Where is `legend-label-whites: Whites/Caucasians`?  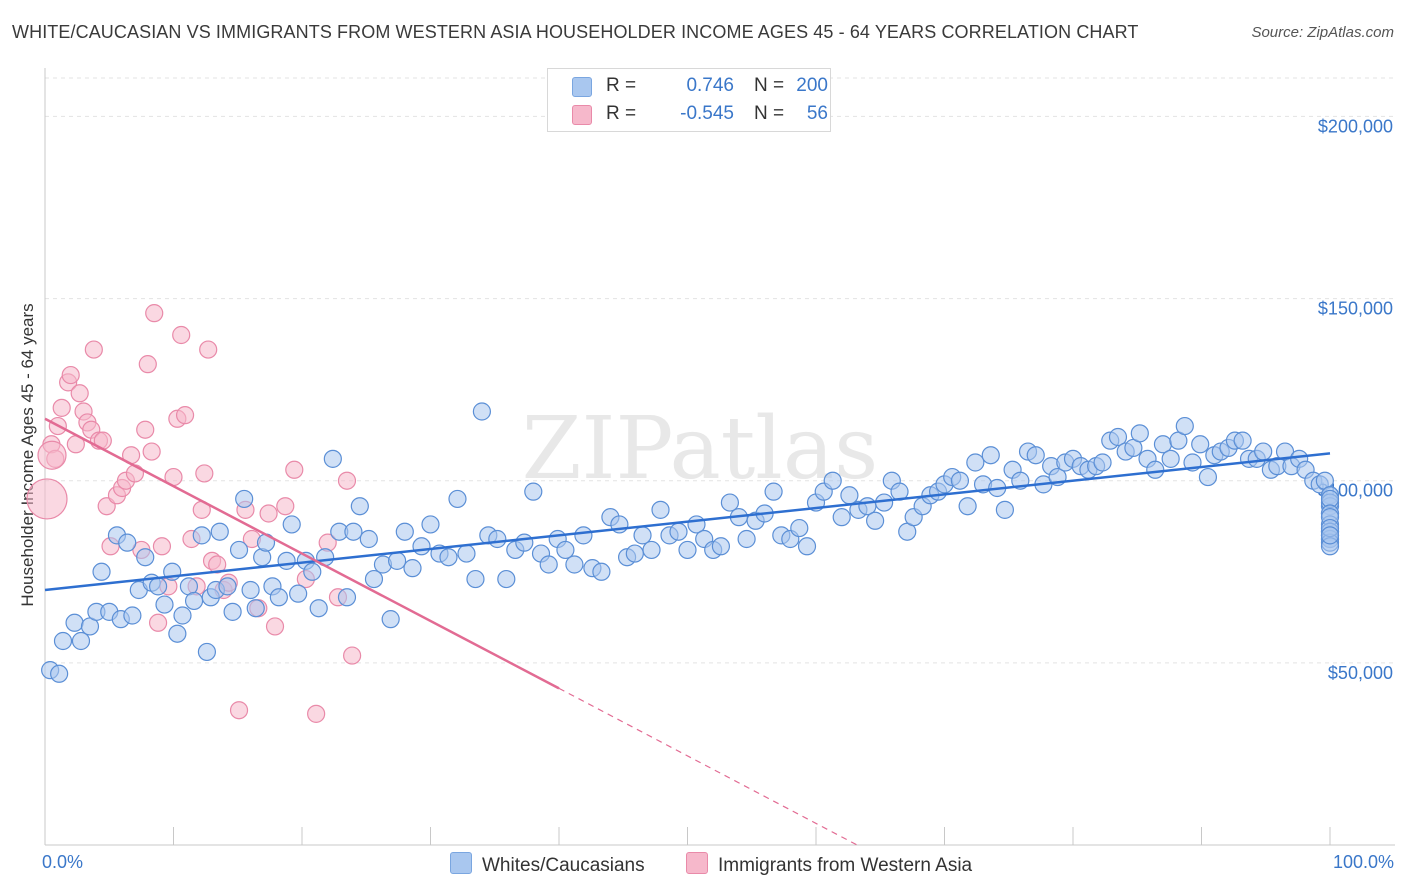
legend-label-whites: Whites/Caucasians is located at coordinates (563, 865).